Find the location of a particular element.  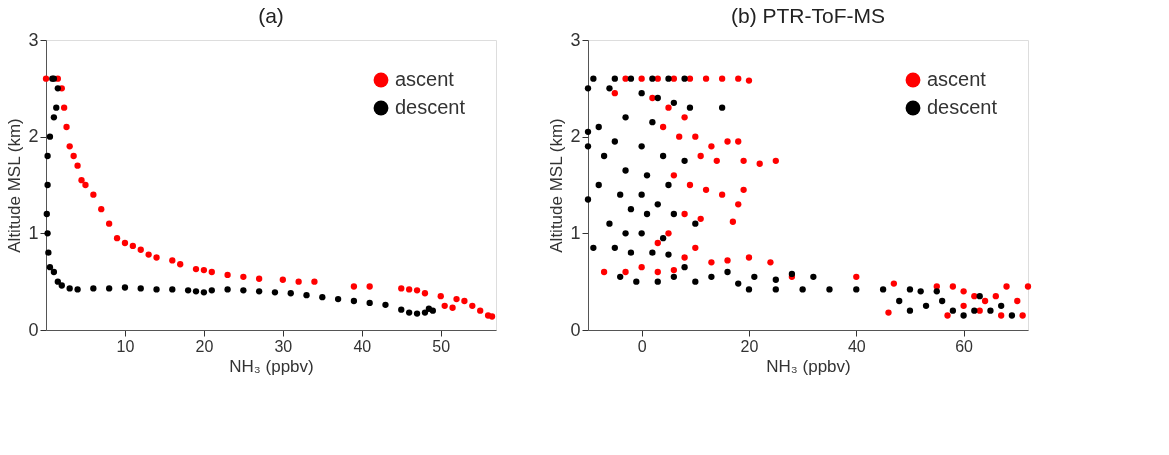

chart-title: (a) is located at coordinates (271, 15).